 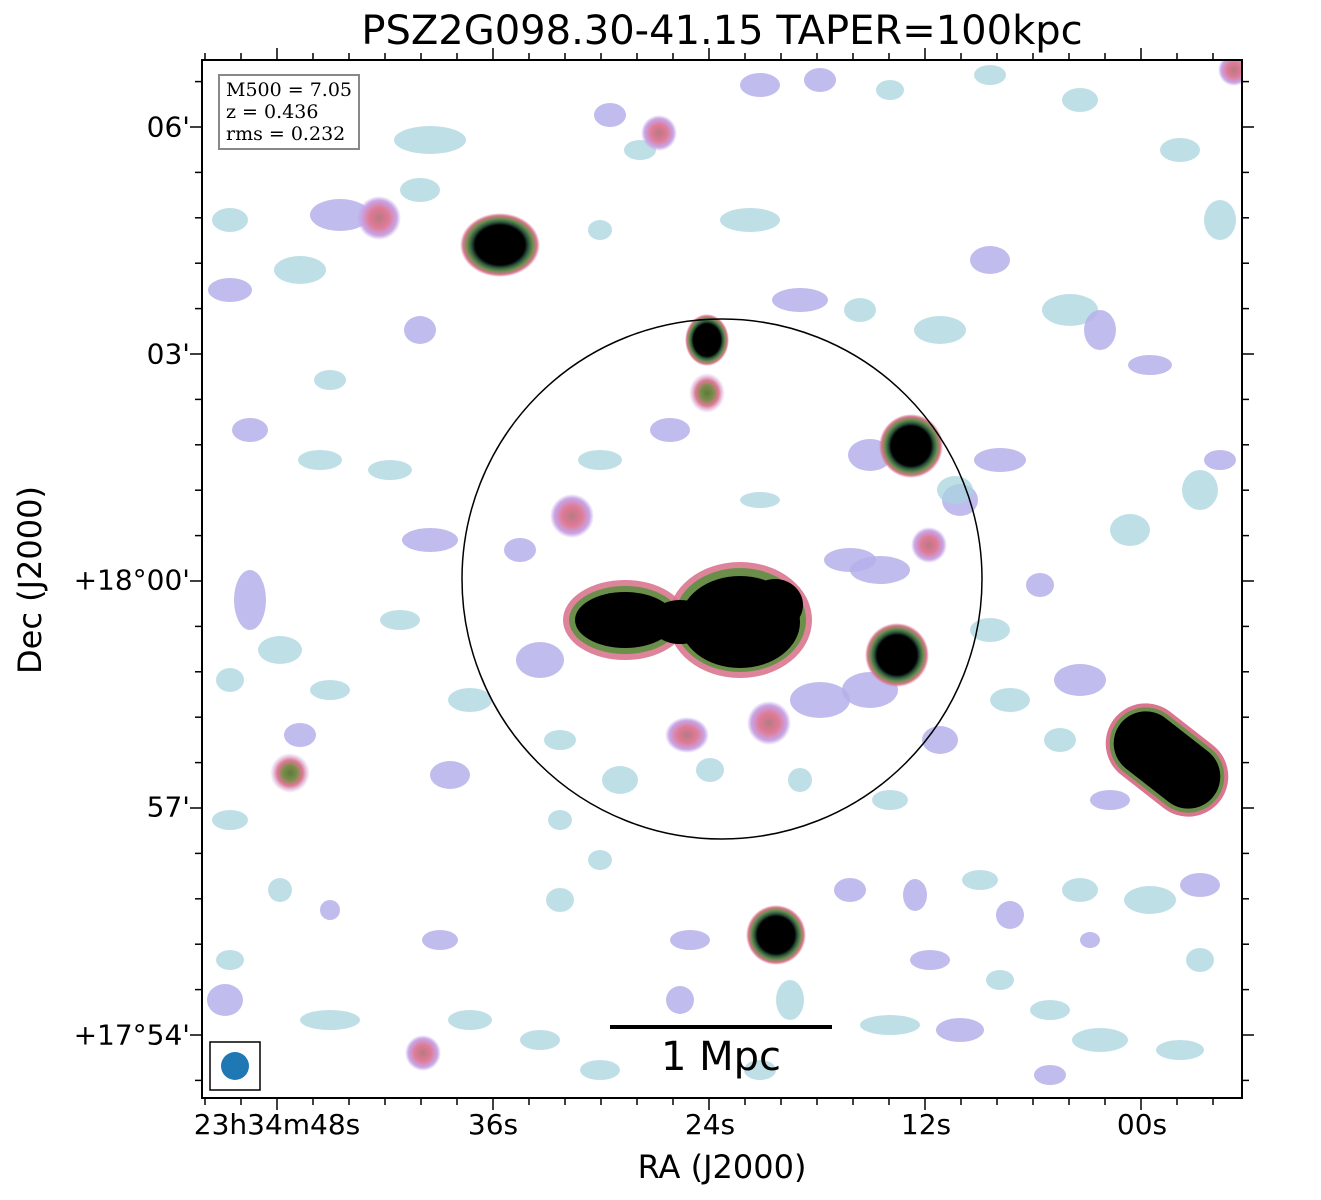 I want to click on x-tick-label: 36s, so click(x=493, y=1124).